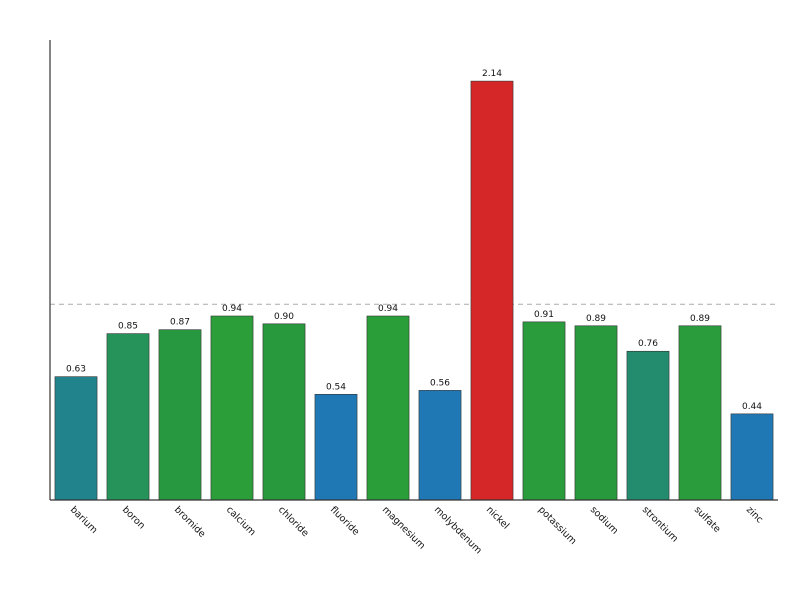 The image size is (800, 600). I want to click on x-tick-label-chloride: chloride, so click(293, 521).